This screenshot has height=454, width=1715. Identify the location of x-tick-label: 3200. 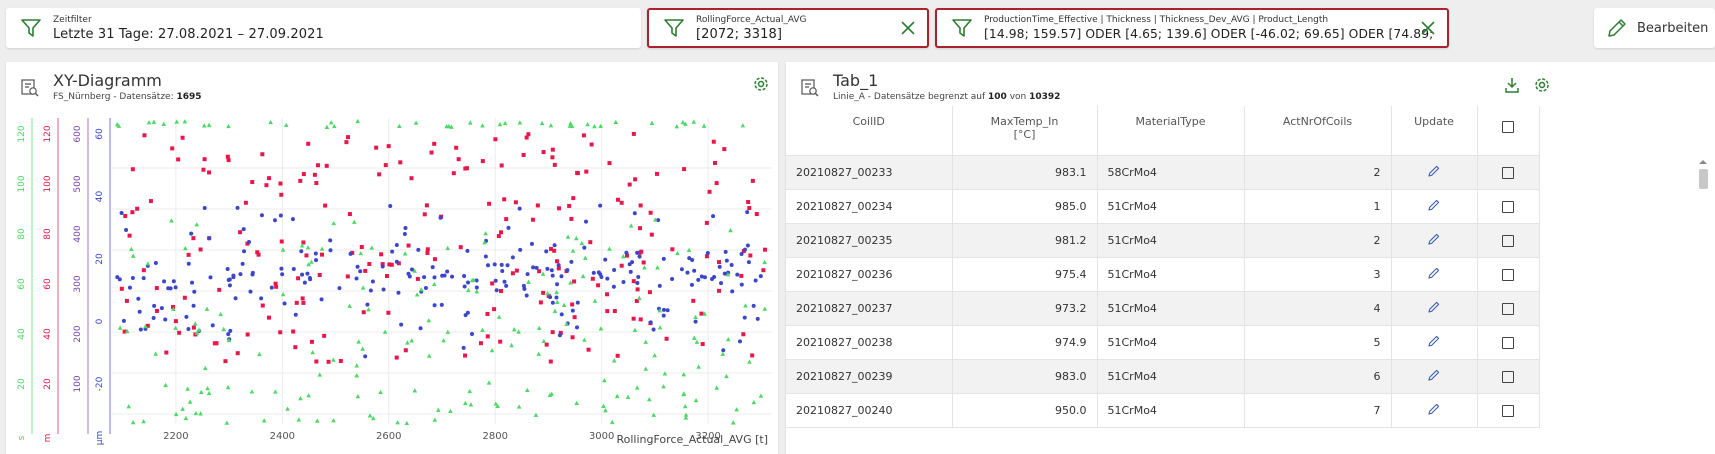
(707, 436).